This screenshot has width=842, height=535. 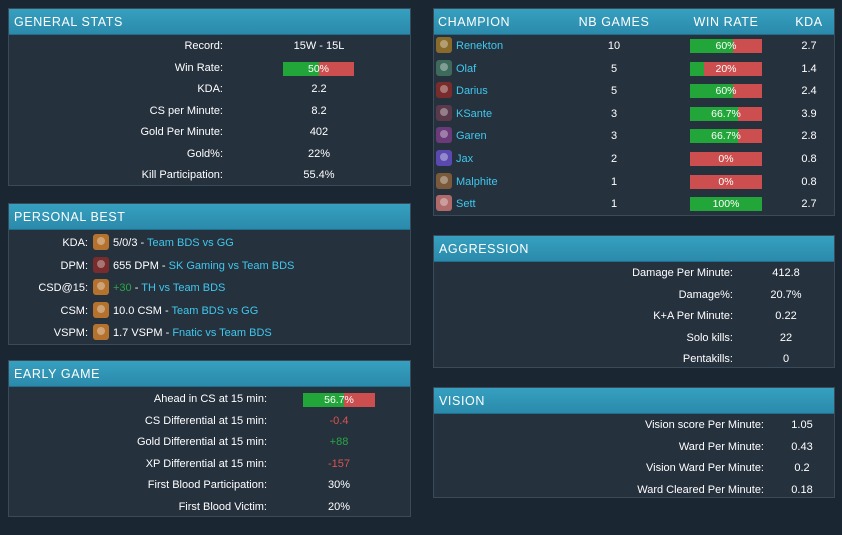 I want to click on stat-label: Kill Participation:, so click(x=182, y=175).